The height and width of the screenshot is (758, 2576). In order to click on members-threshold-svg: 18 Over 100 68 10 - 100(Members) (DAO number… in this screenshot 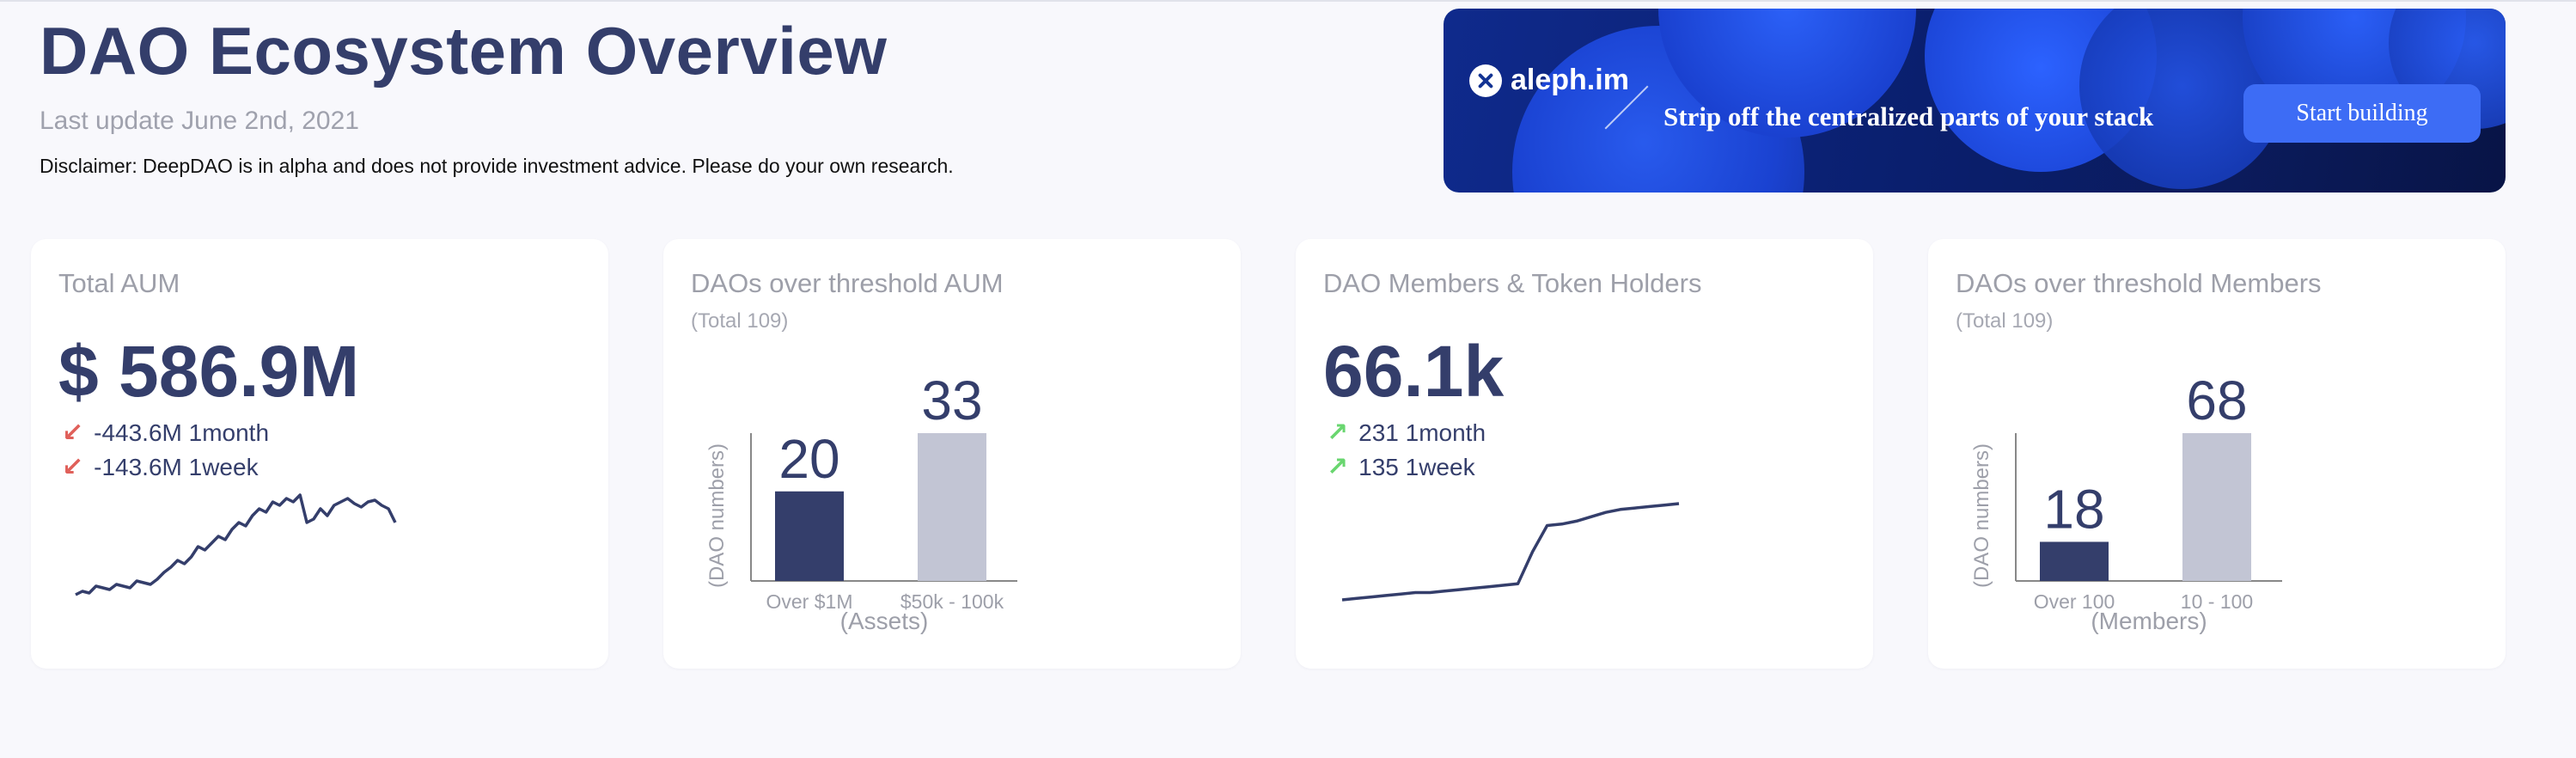, I will do `click(2126, 502)`.